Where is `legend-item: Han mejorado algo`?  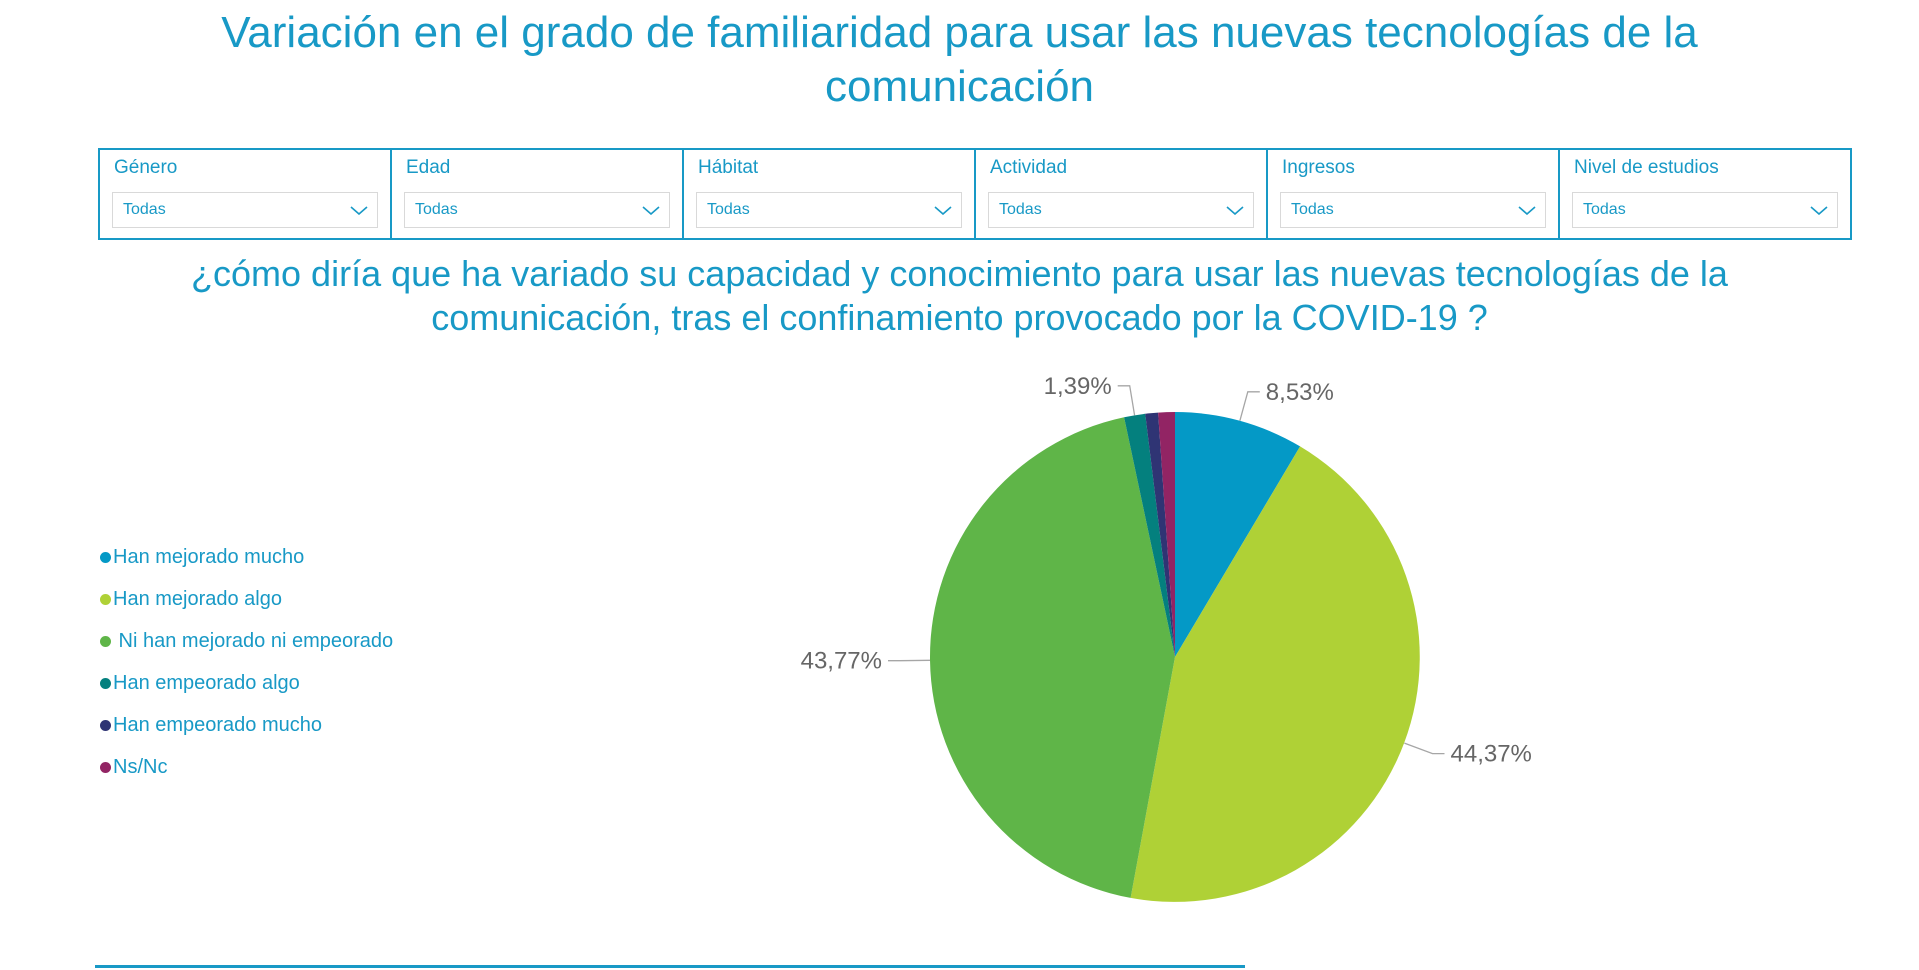
legend-item: Han mejorado algo is located at coordinates (246, 599).